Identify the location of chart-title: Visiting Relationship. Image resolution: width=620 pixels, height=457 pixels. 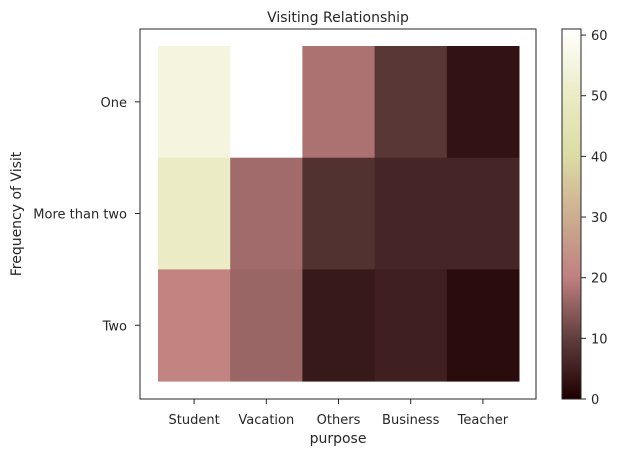
(338, 18).